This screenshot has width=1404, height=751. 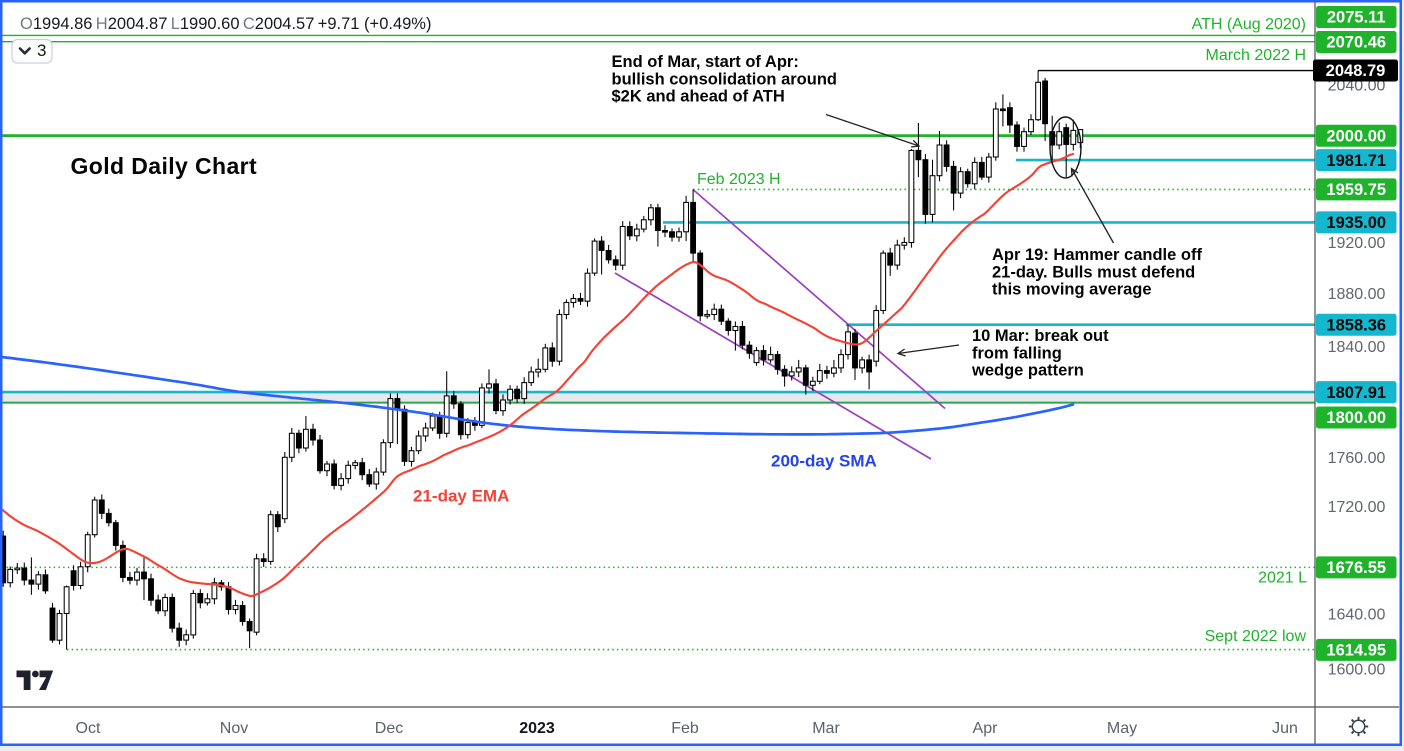 I want to click on svg-text: End of Mar, start of Apr:, so click(x=705, y=62).